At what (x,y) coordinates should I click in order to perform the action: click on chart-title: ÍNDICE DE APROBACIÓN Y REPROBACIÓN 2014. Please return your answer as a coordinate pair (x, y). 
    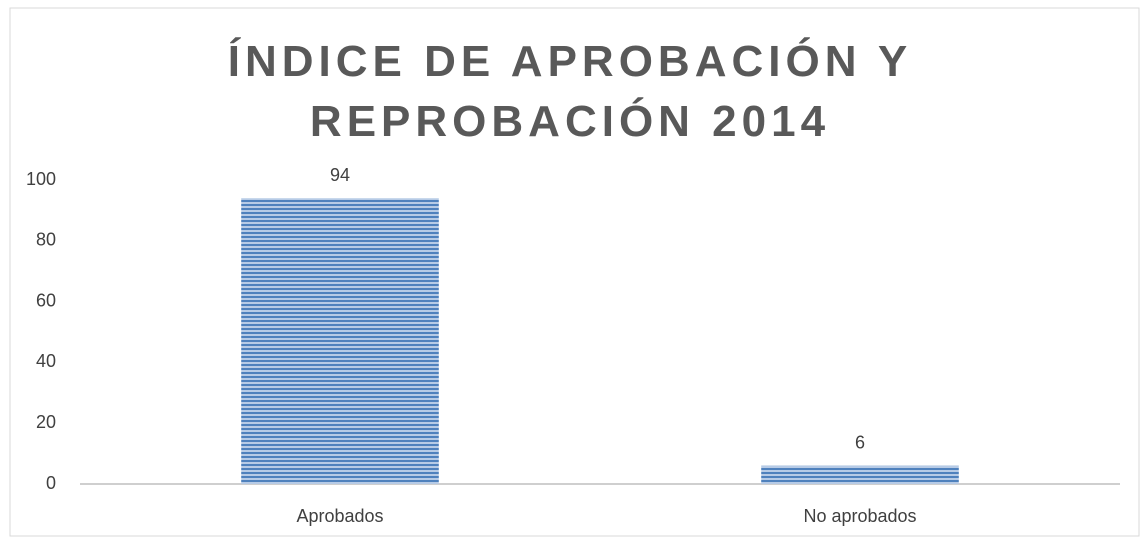
    Looking at the image, I should click on (570, 91).